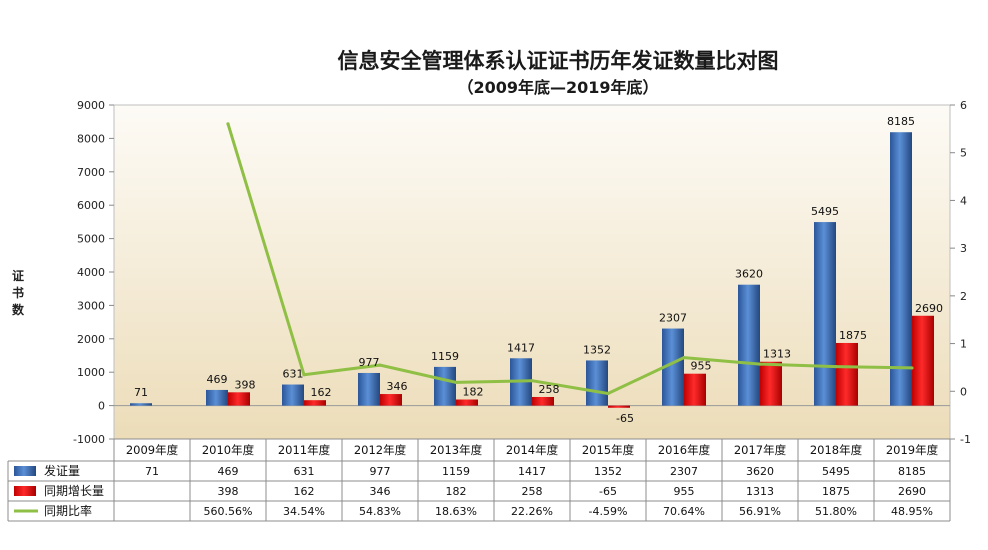  I want to click on data-label-growth-3: 346, so click(397, 386).